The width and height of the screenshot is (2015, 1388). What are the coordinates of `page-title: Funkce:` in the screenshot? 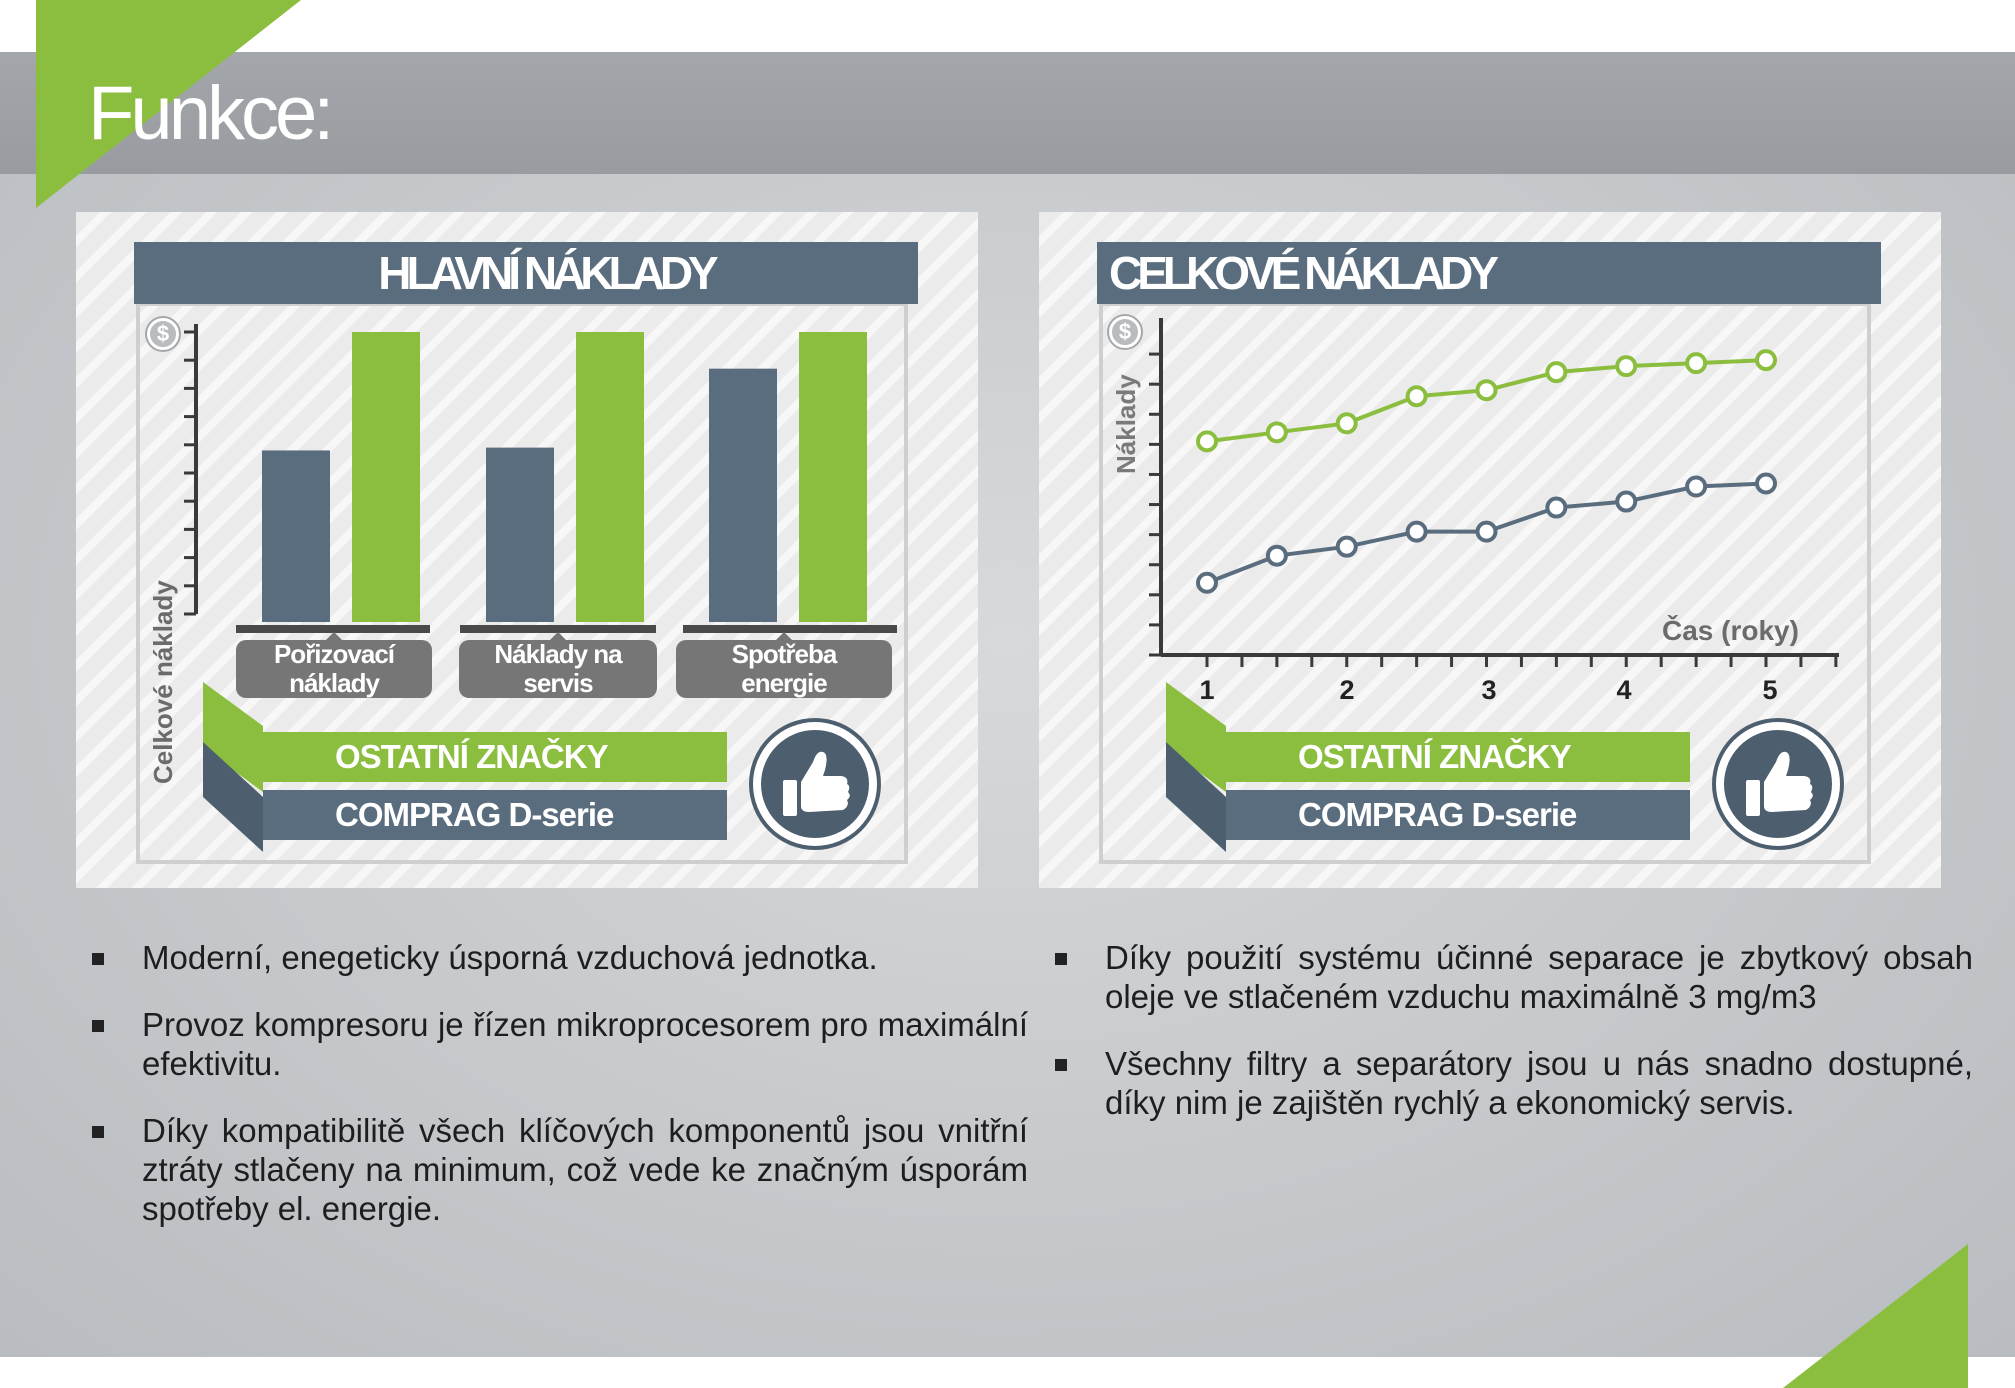 It's located at (211, 113).